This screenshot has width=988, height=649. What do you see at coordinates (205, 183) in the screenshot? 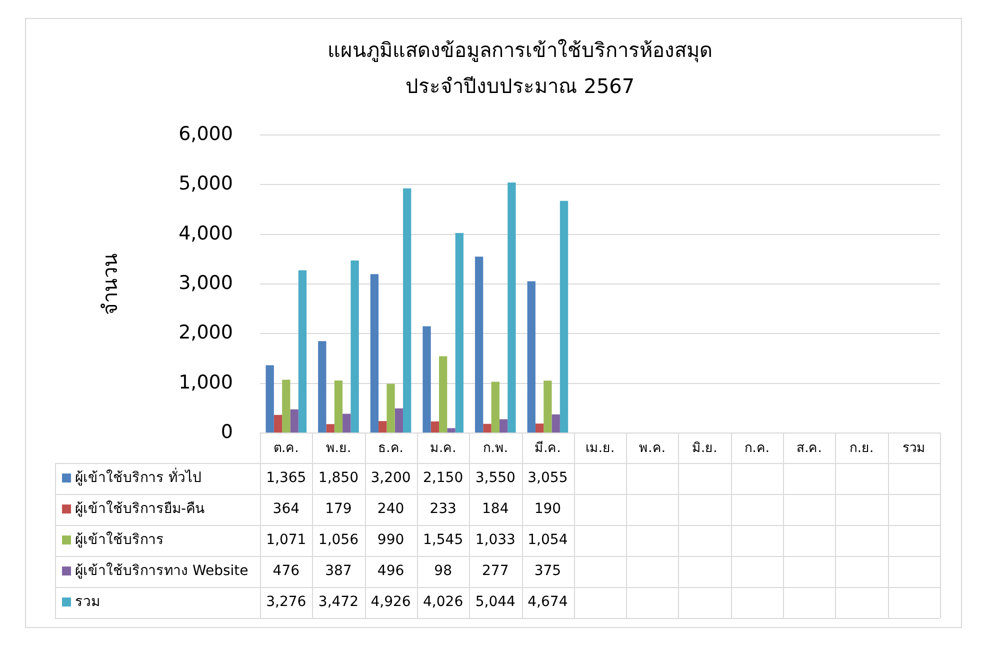
I see `y-tick-label: 5,000` at bounding box center [205, 183].